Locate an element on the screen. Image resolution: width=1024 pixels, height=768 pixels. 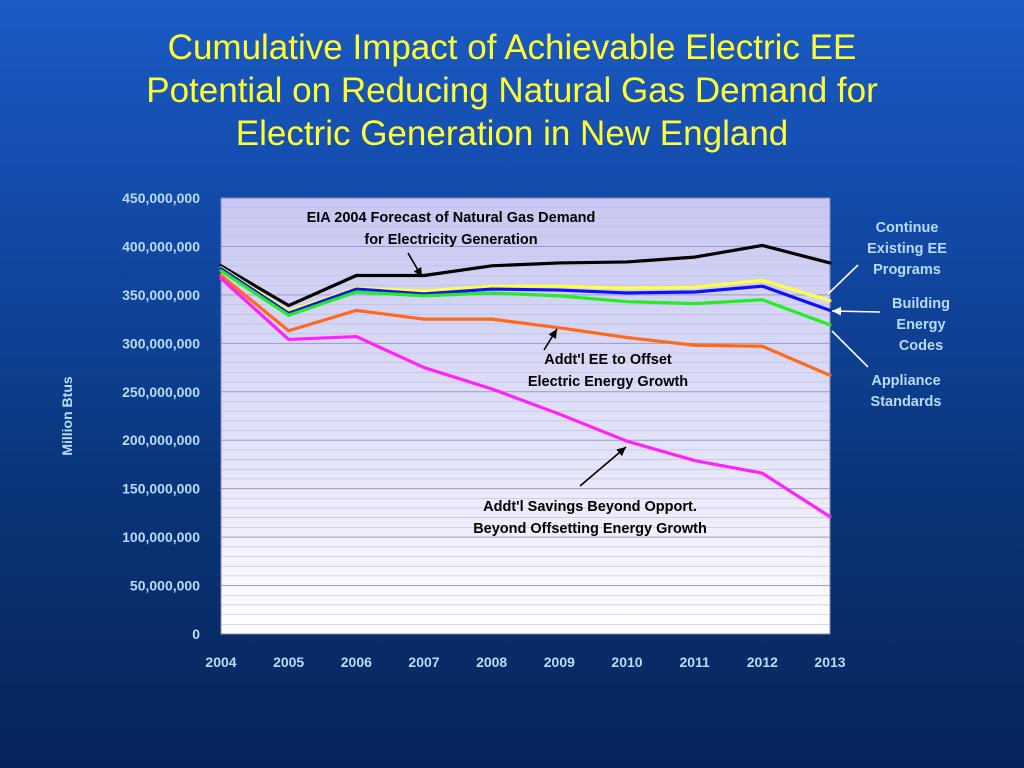
x-tick-label: 2011 is located at coordinates (694, 662).